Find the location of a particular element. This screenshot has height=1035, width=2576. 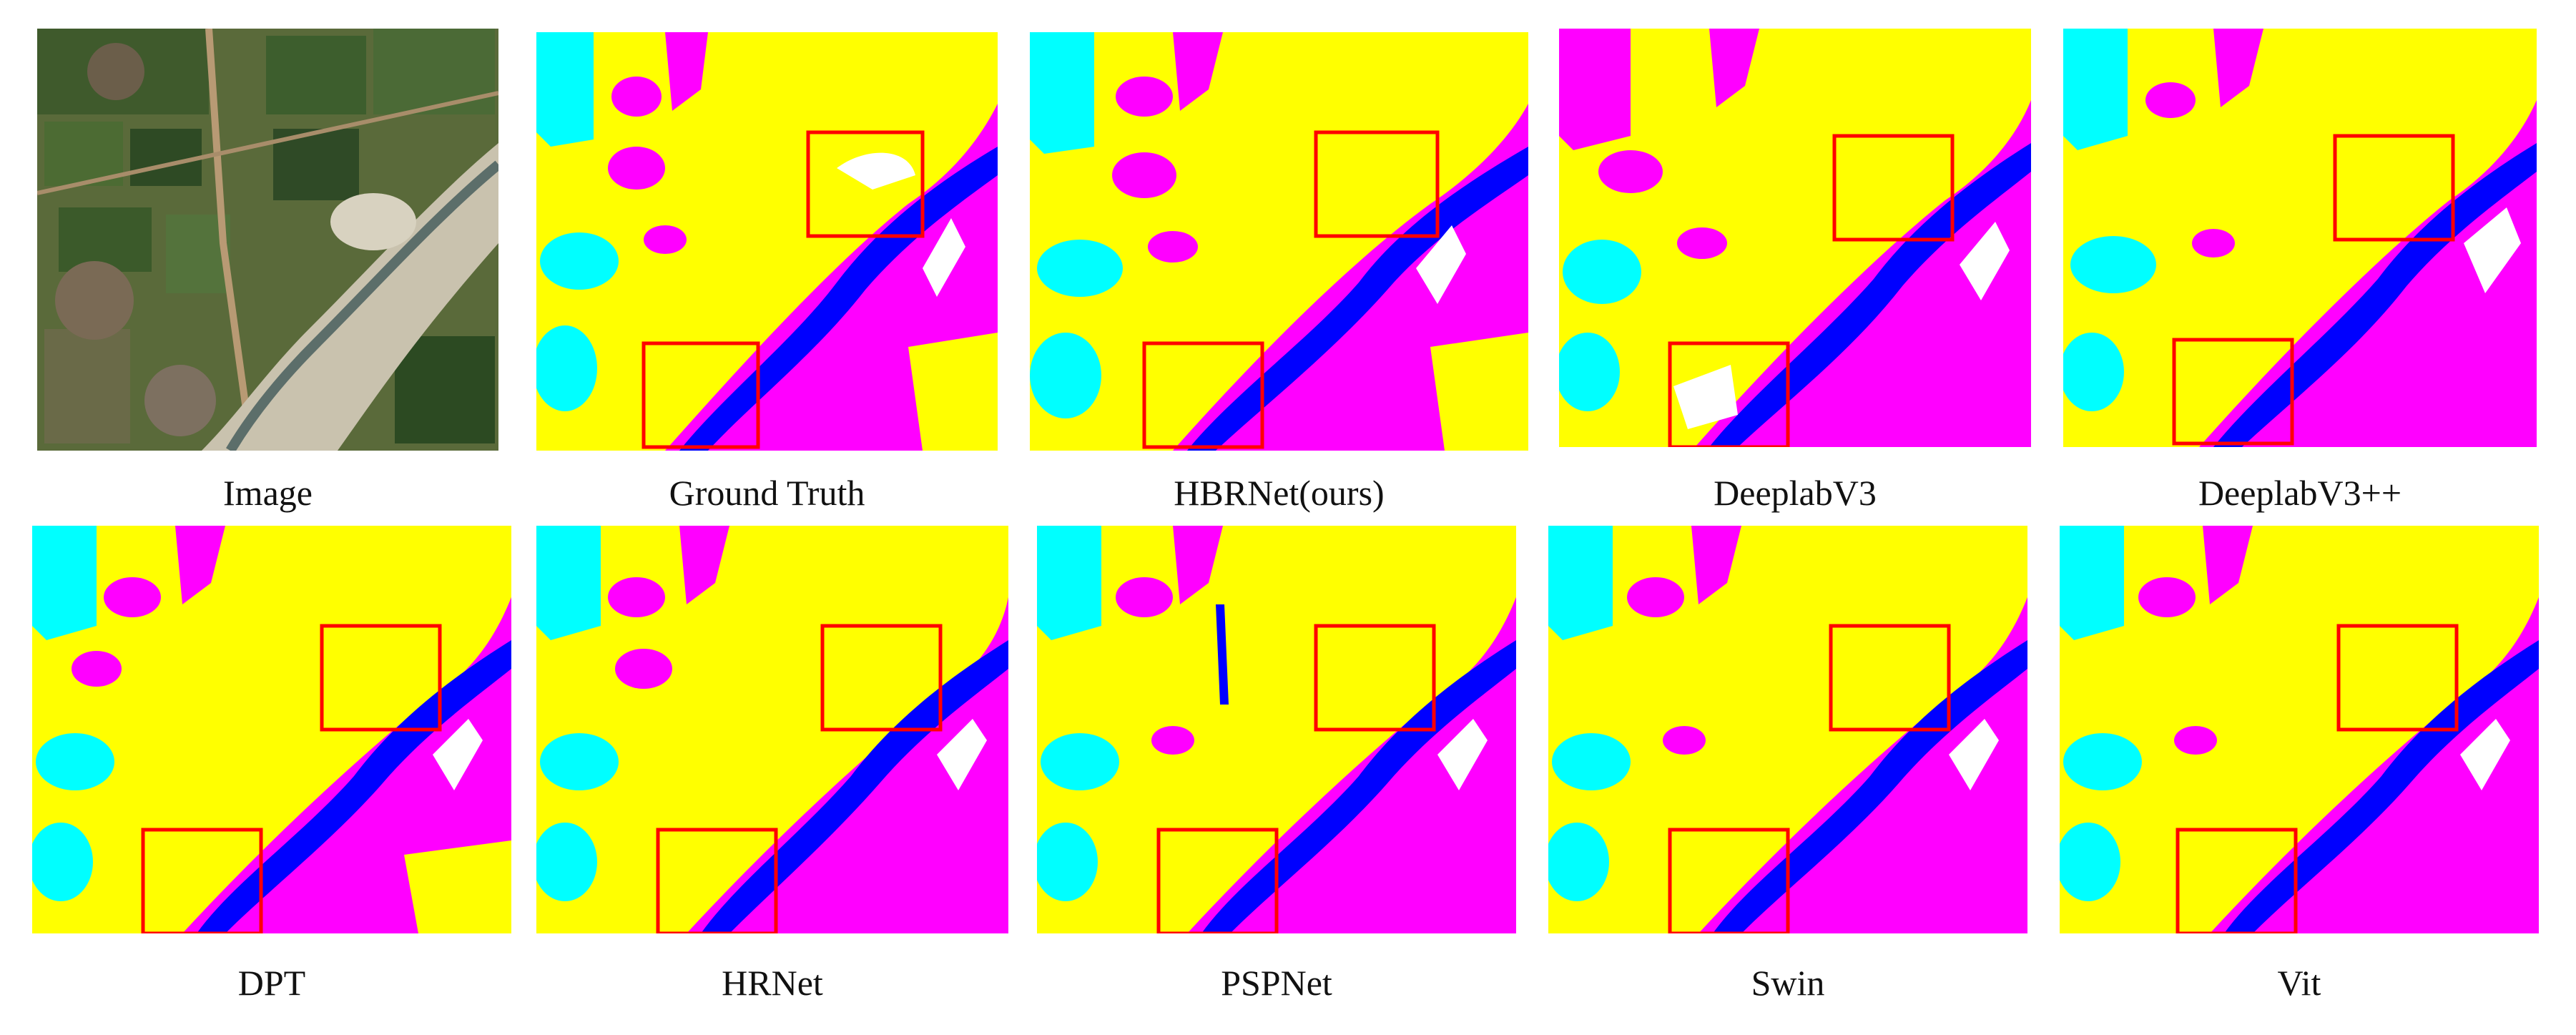

caption-ground-truth: Ground Truth is located at coordinates (767, 493).